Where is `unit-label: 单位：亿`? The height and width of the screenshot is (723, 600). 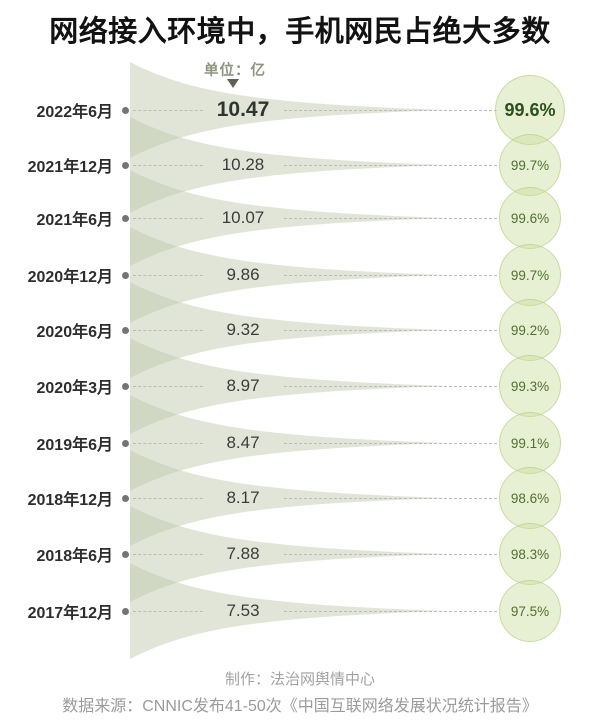
unit-label: 单位：亿 is located at coordinates (235, 71).